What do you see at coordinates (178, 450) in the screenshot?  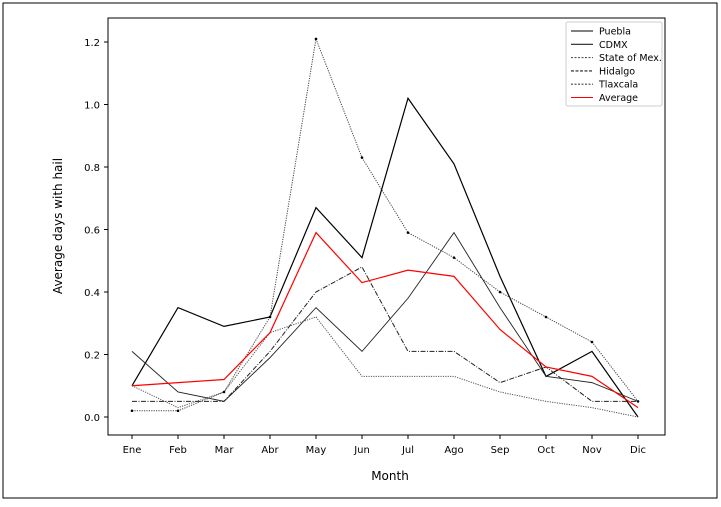 I see `x-tick-label: Feb` at bounding box center [178, 450].